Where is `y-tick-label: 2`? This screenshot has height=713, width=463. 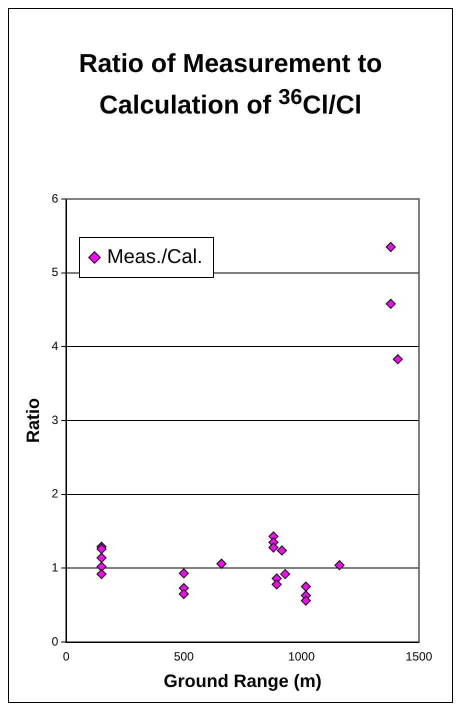 y-tick-label: 2 is located at coordinates (55, 493).